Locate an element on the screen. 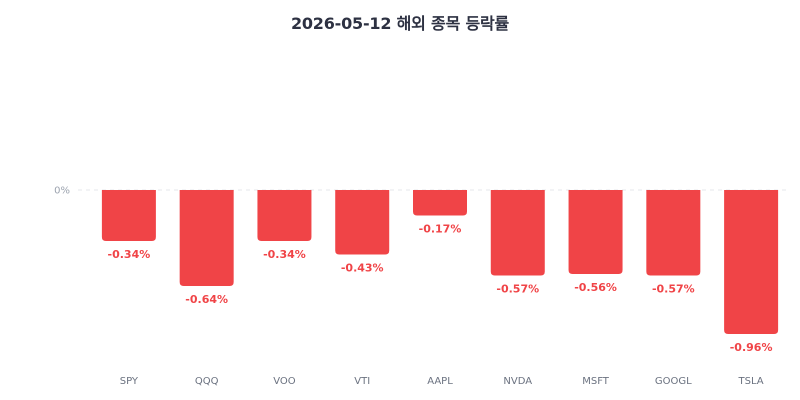 This screenshot has height=400, width=800. category-label-spy: SPY is located at coordinates (129, 381).